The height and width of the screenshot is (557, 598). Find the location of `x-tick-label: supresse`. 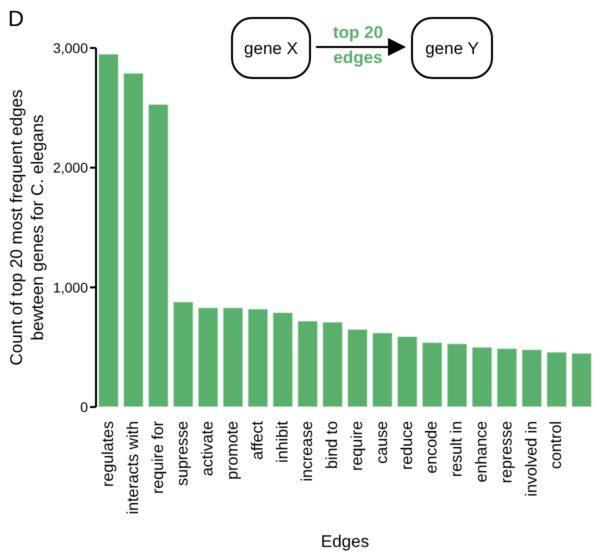

x-tick-label: supresse is located at coordinates (183, 453).